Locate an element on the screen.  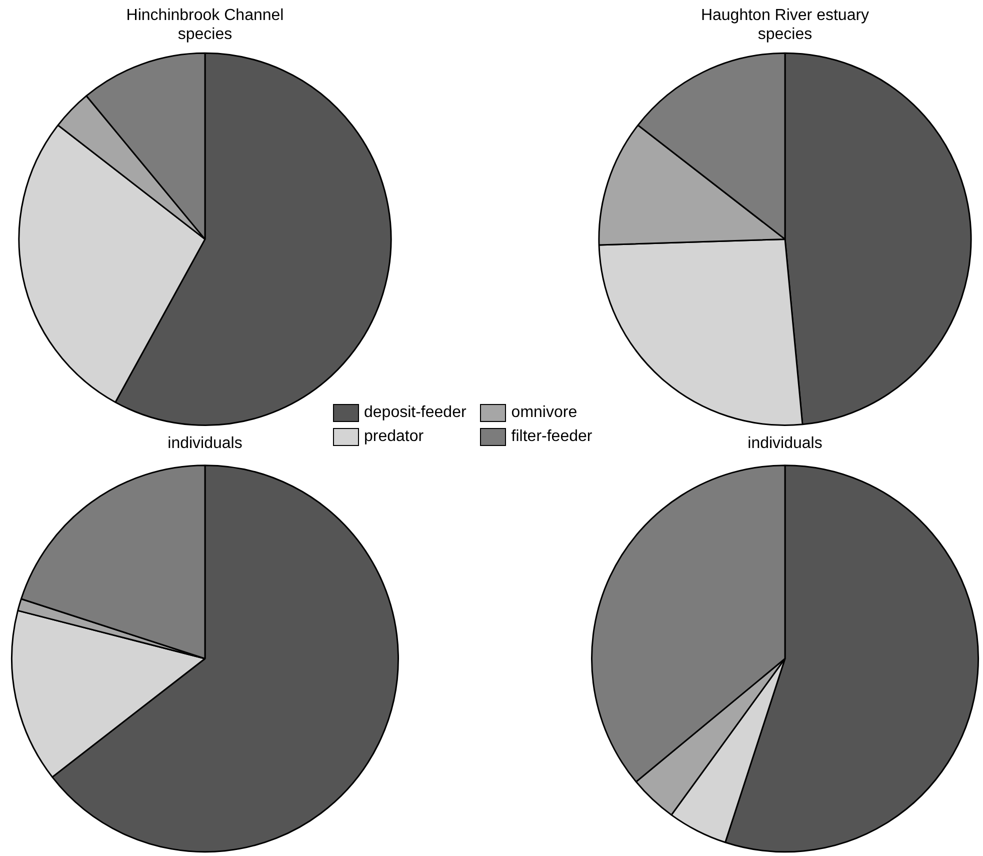
legend-label: deposit-feeder is located at coordinates (415, 413).